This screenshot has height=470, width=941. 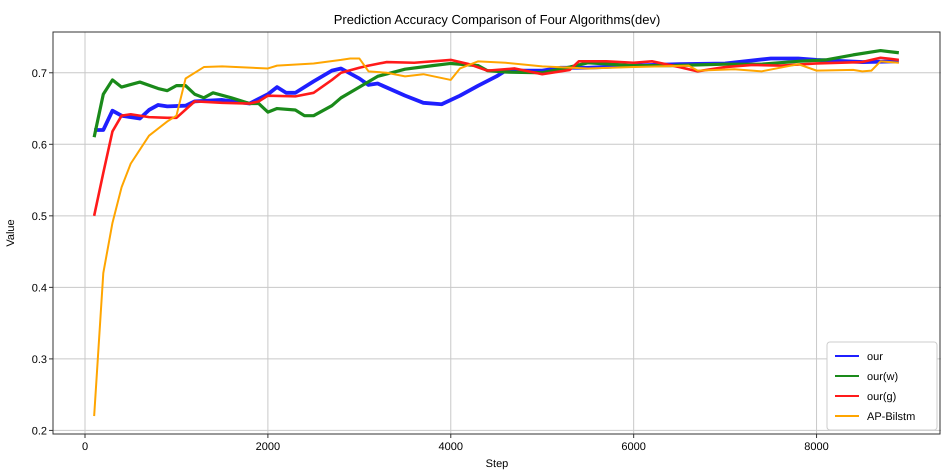 I want to click on x-axis-title: Step, so click(x=497, y=464).